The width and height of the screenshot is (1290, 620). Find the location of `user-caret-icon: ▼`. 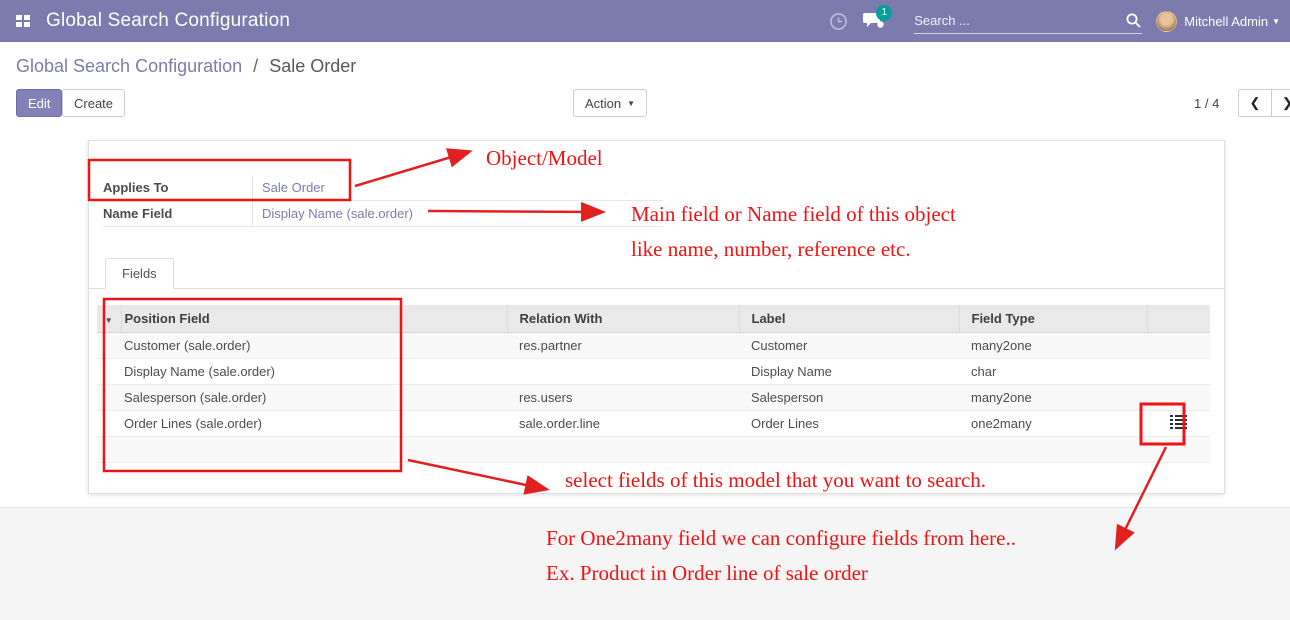

user-caret-icon: ▼ is located at coordinates (1276, 21).